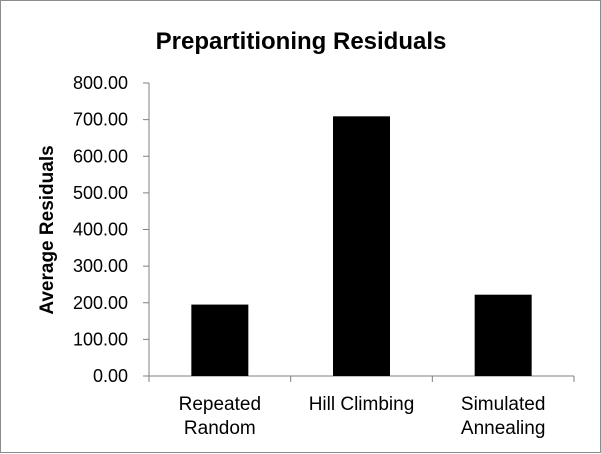 The image size is (601, 454). Describe the element at coordinates (220, 428) in the screenshot. I see `x-category-label: Random` at that location.